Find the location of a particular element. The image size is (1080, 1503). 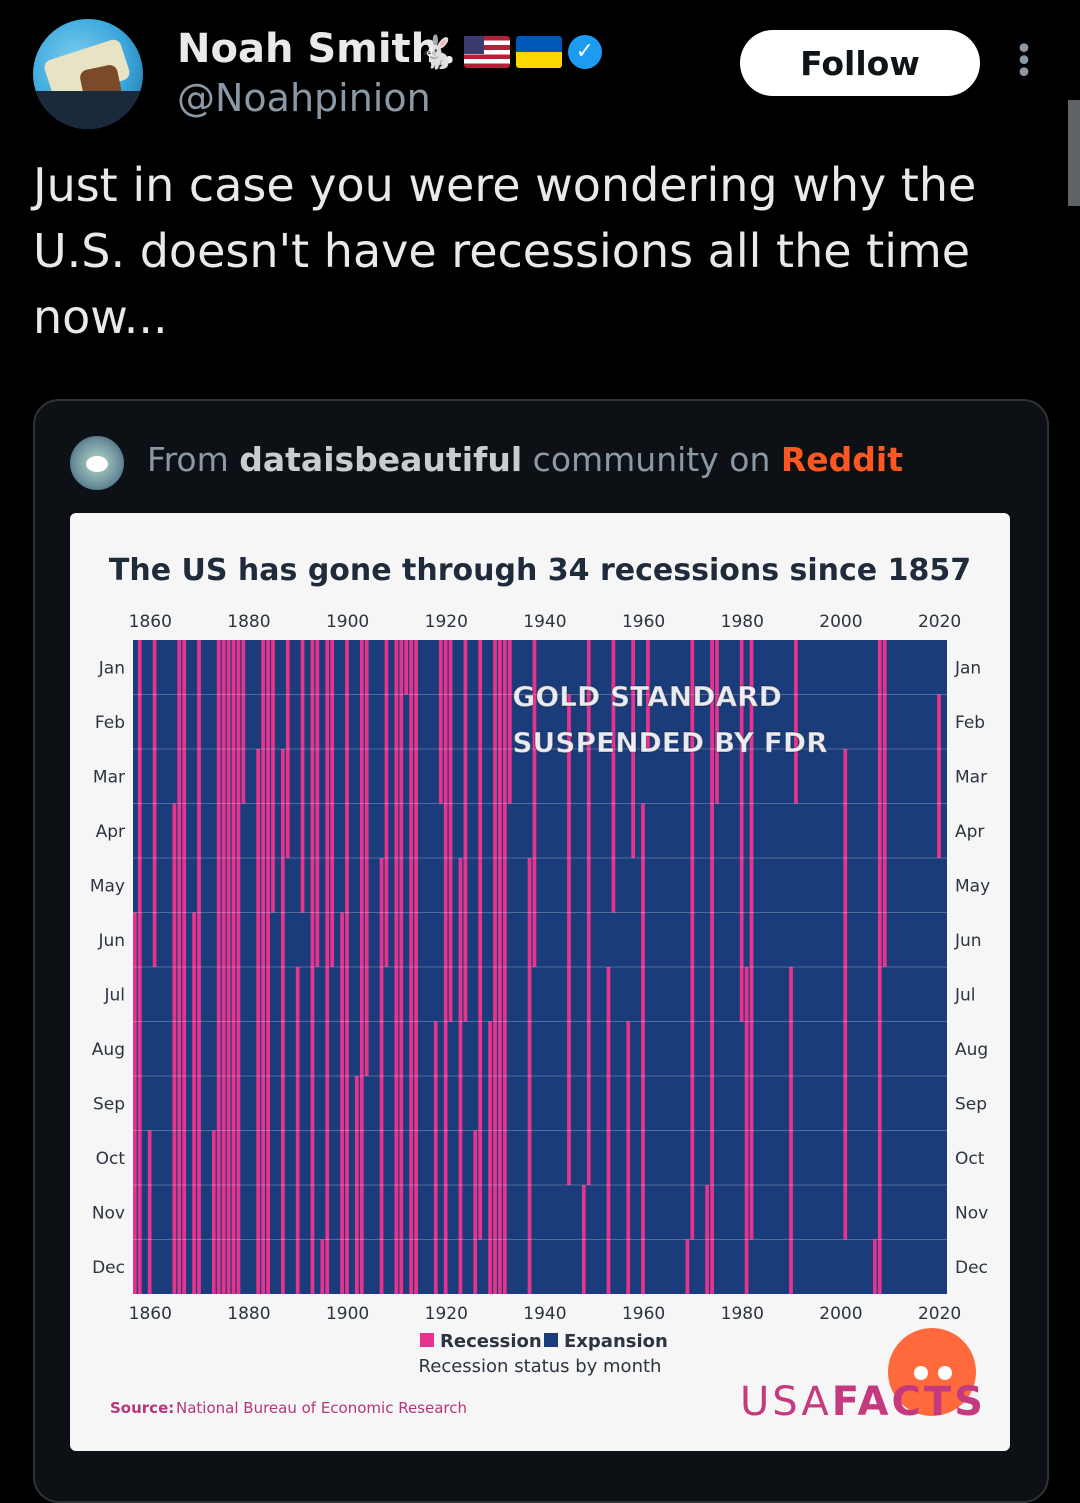

verified-badge-icon: ✓ is located at coordinates (584, 52).